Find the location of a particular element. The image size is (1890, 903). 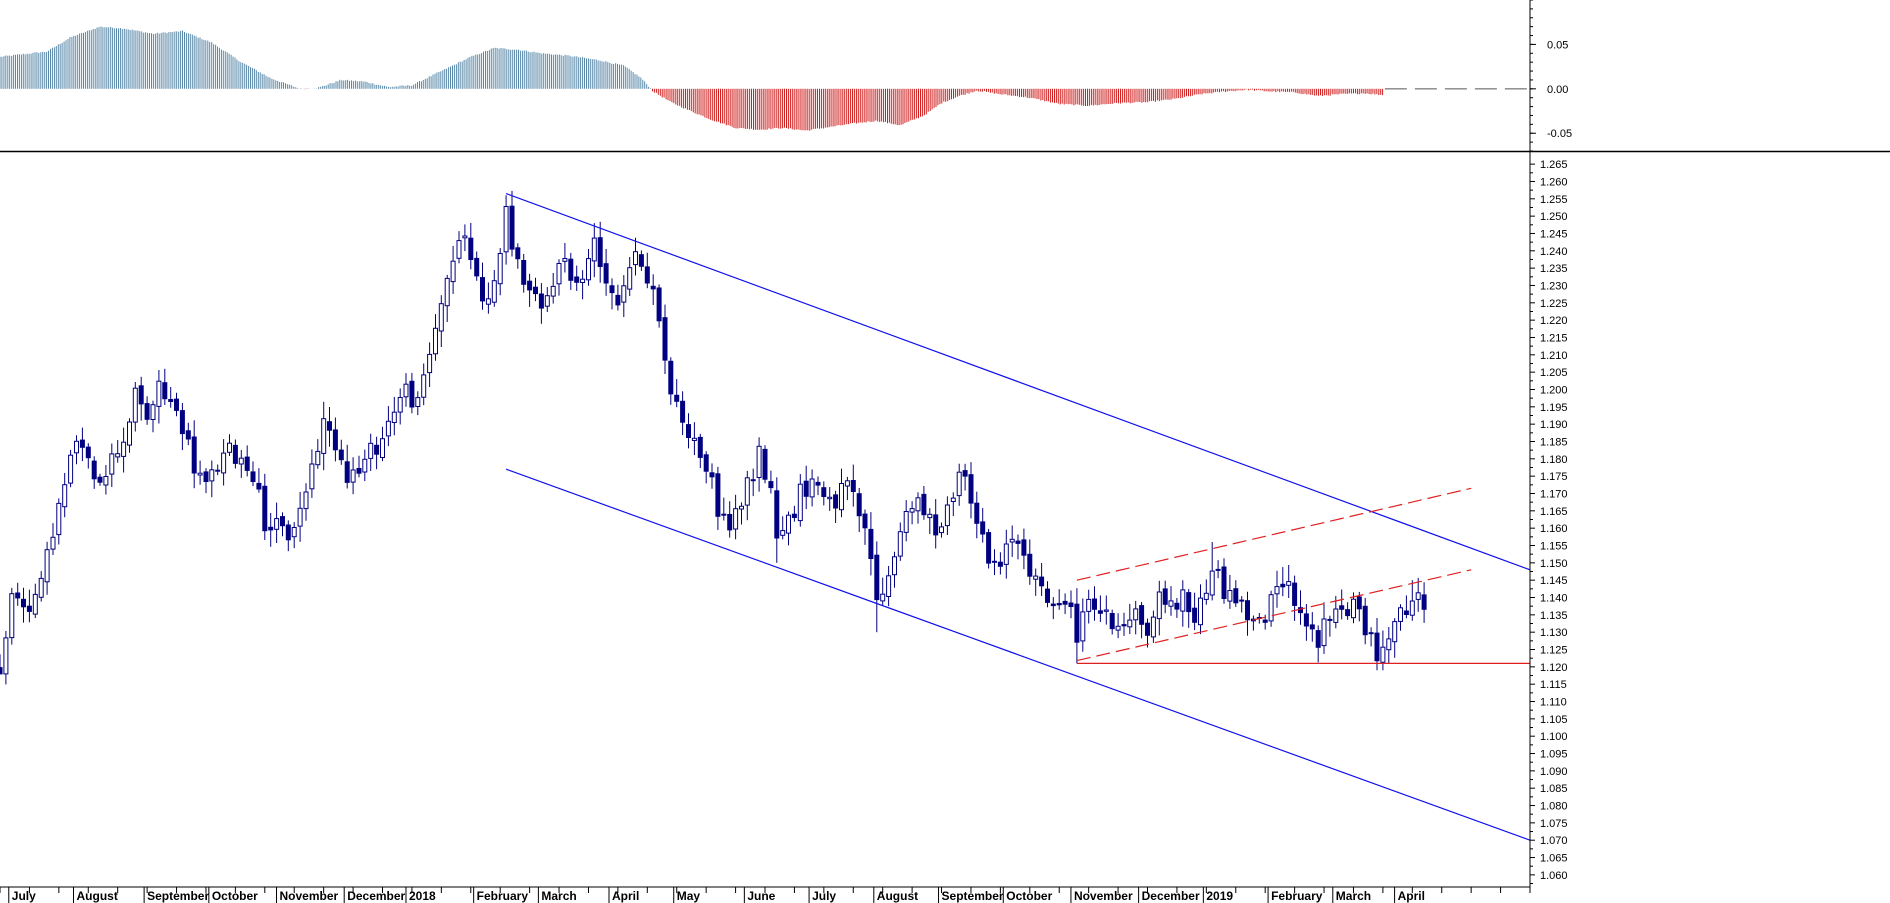

price-tick-label: 1.220 is located at coordinates (1554, 321).